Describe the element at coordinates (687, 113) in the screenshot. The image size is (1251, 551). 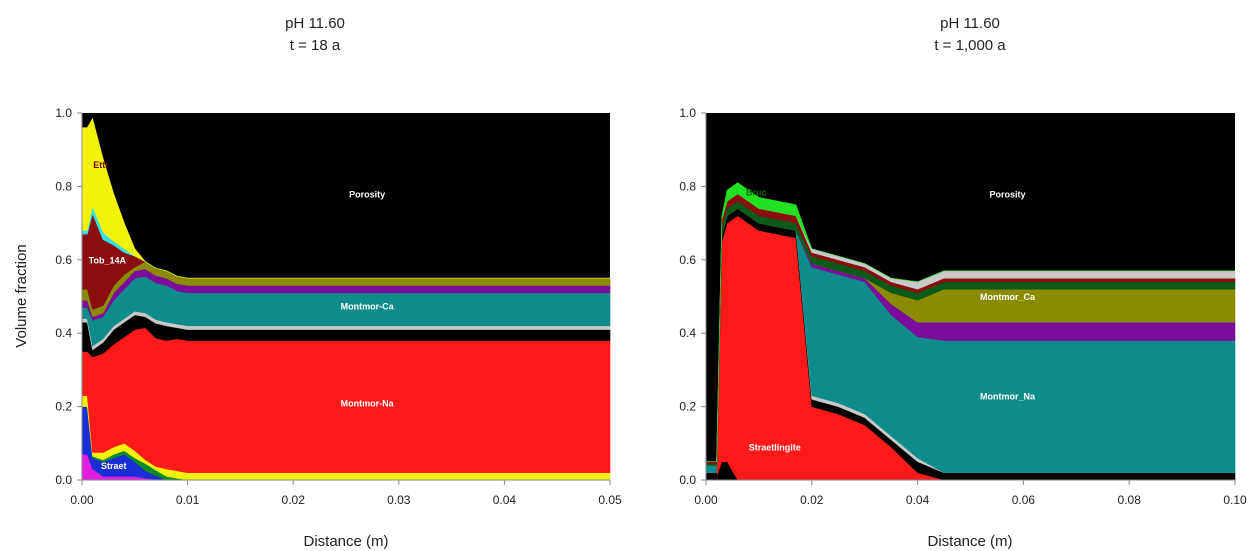
I see `chart-right-ytick-label: 1.0` at that location.